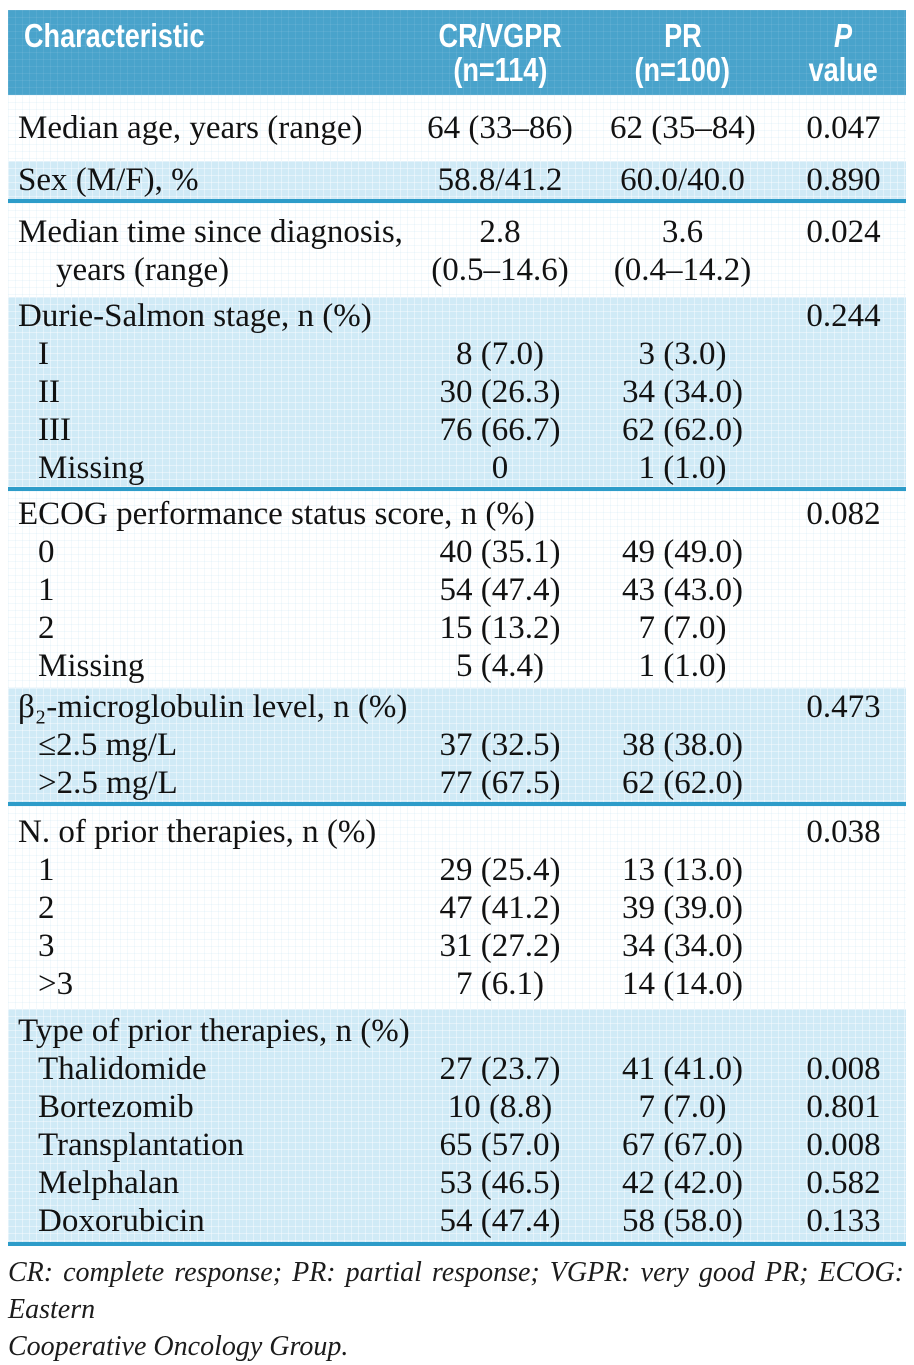 This screenshot has width=914, height=1365. What do you see at coordinates (49, 392) in the screenshot?
I see `row-label: II` at bounding box center [49, 392].